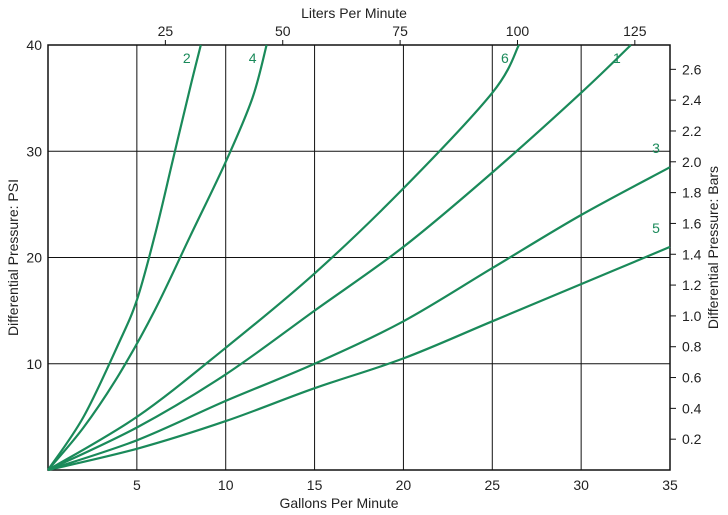 The height and width of the screenshot is (515, 728). Describe the element at coordinates (692, 408) in the screenshot. I see `y2-tick-label: 0.4` at that location.